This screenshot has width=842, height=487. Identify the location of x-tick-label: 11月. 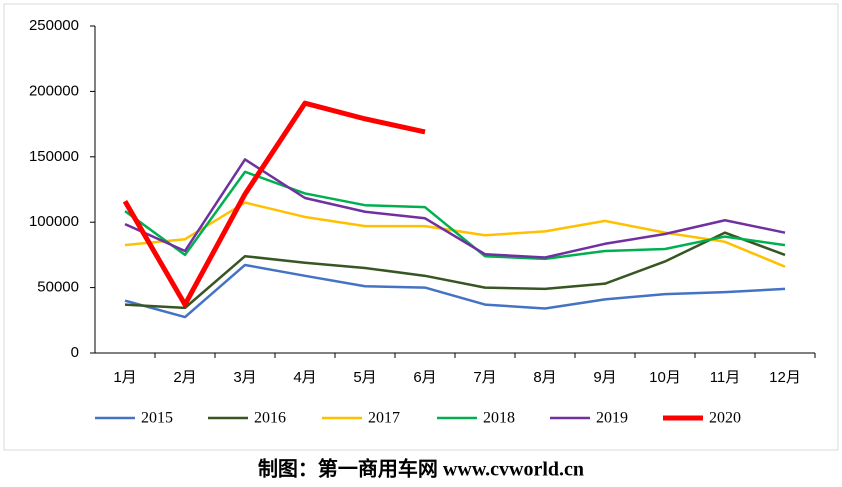
(725, 377).